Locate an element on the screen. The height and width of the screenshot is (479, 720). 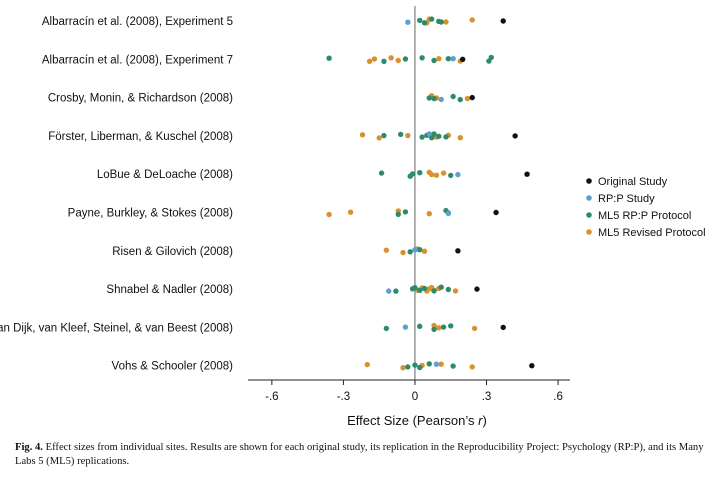
study-label: Vohs & Schooler (2008) is located at coordinates (173, 367).